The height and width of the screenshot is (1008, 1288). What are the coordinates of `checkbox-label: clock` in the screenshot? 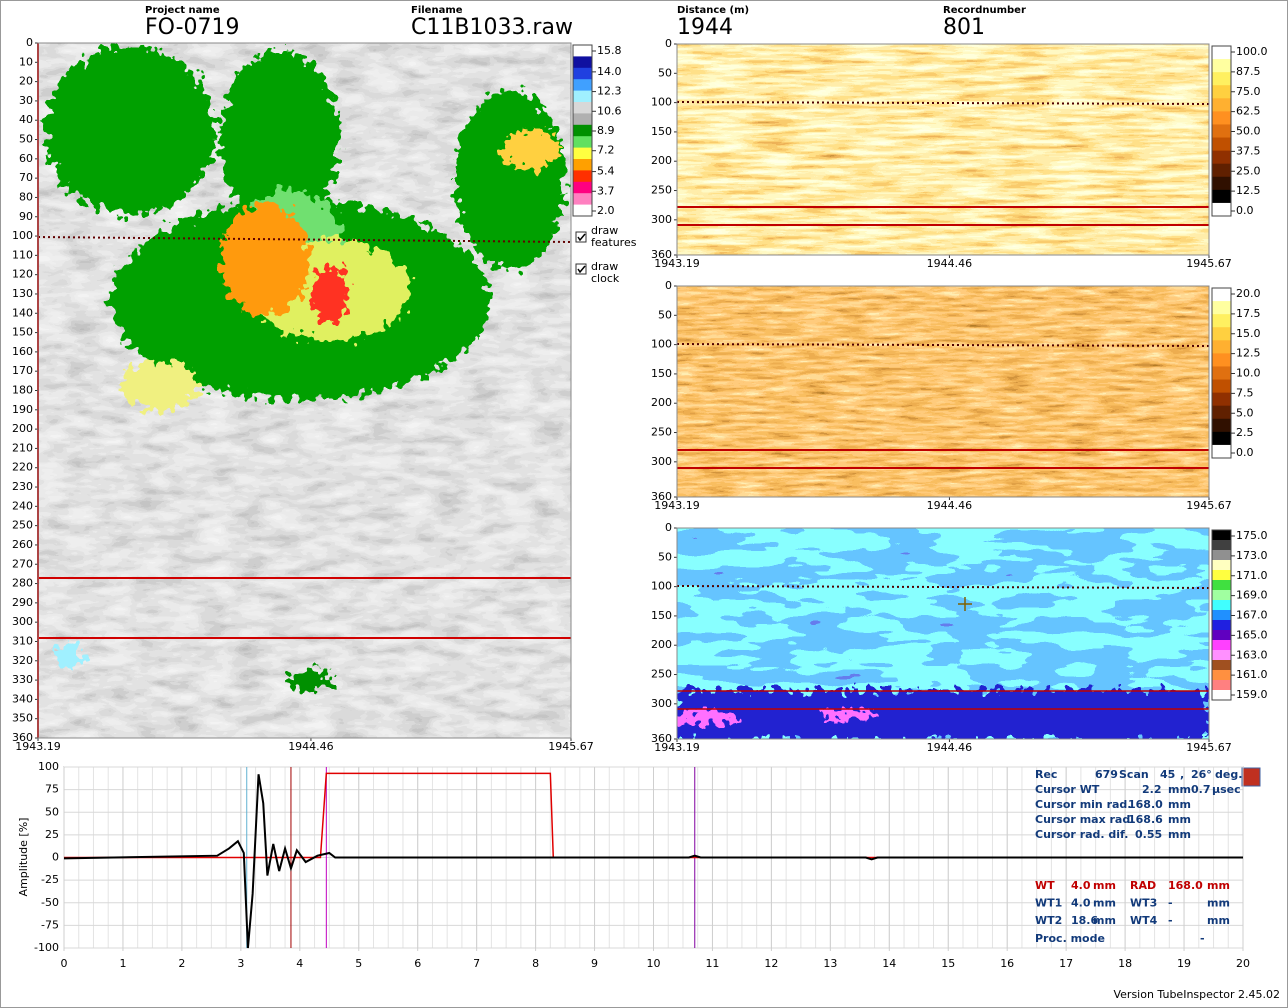 It's located at (605, 278).